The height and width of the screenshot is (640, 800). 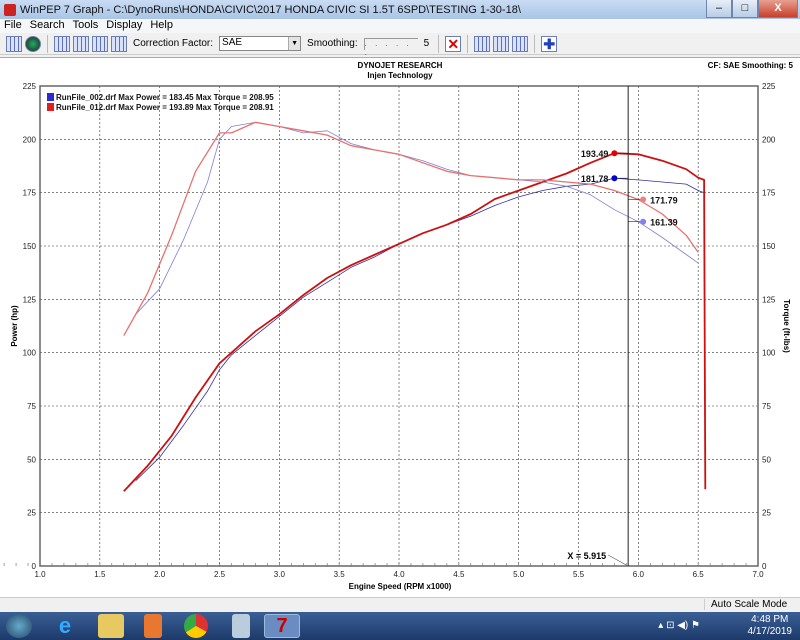 What do you see at coordinates (766, 406) in the screenshot?
I see `y2-tick-label: 75` at bounding box center [766, 406].